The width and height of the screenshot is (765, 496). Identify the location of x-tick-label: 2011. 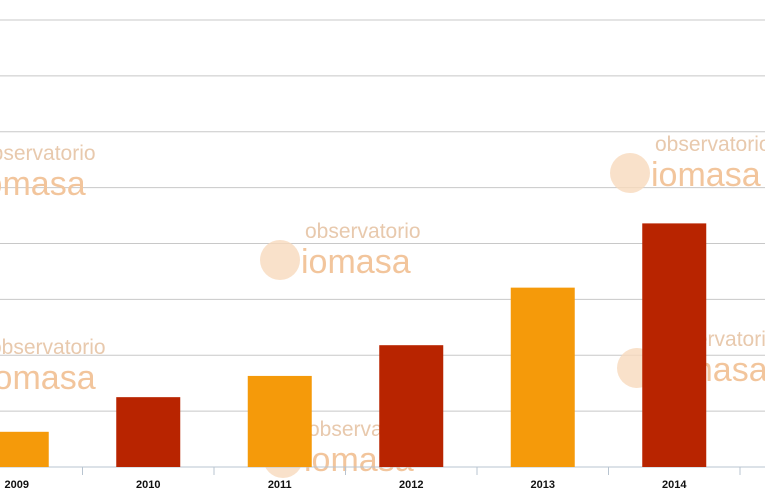
(280, 485).